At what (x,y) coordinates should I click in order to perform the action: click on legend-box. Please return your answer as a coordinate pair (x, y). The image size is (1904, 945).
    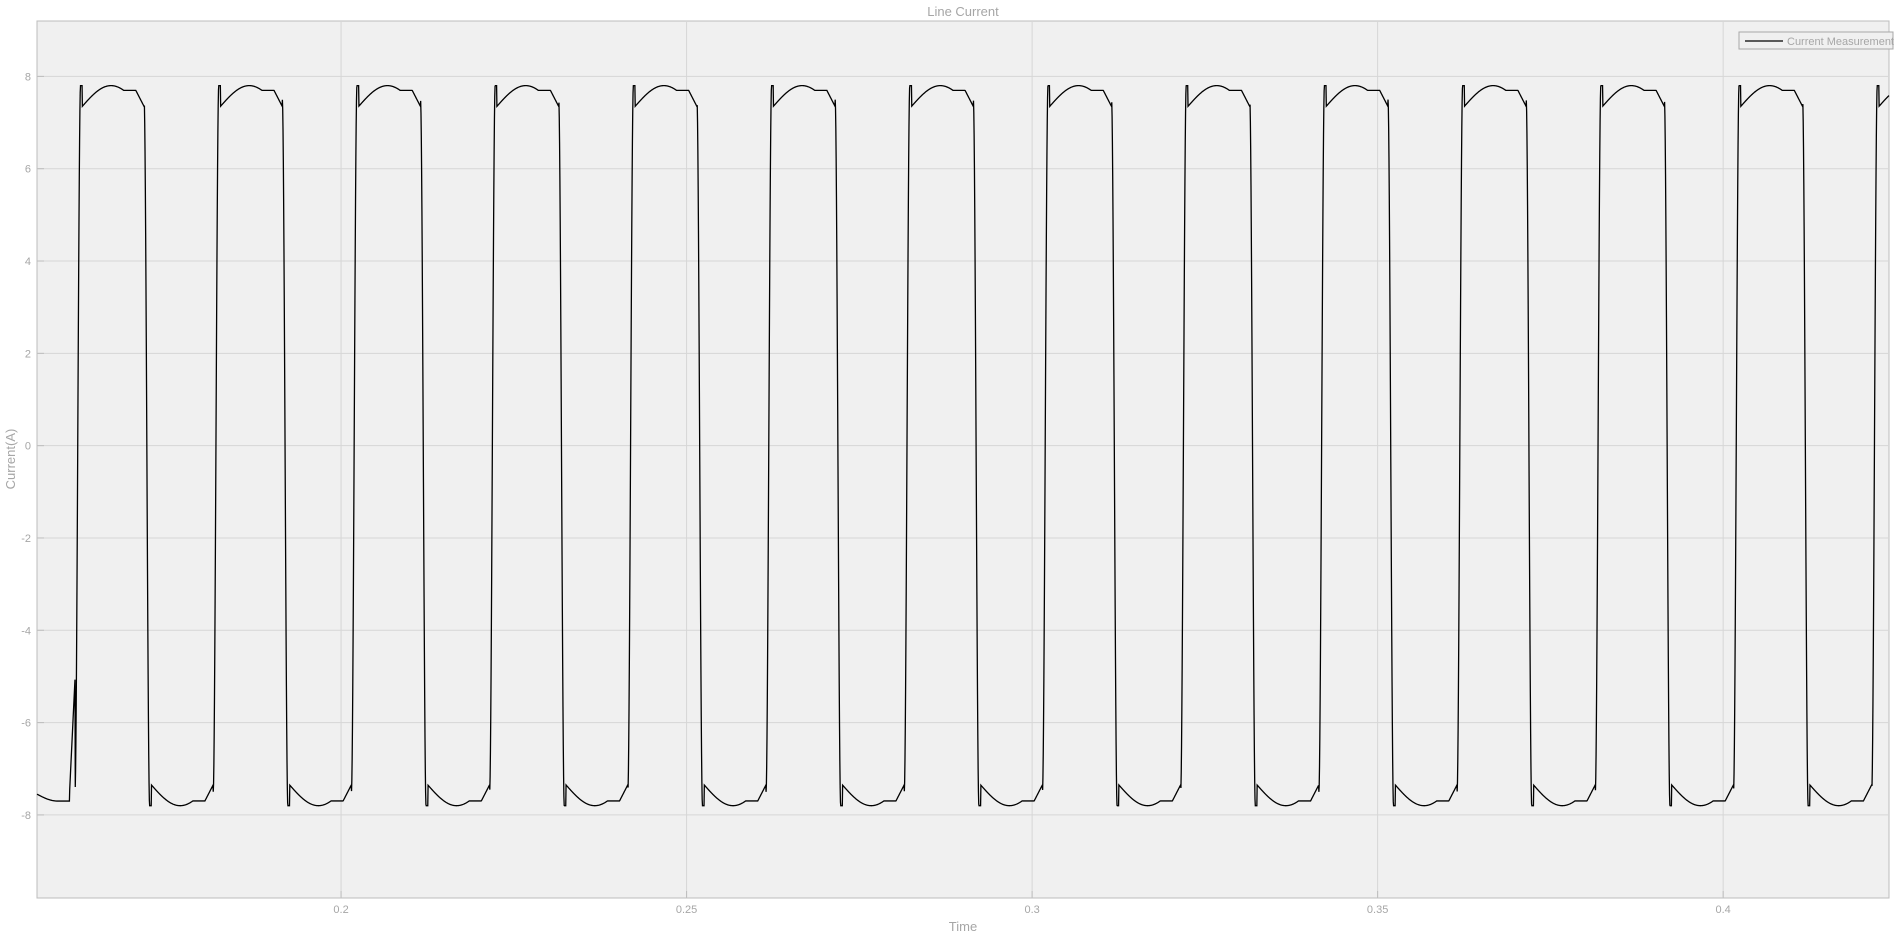
    Looking at the image, I should click on (1816, 40).